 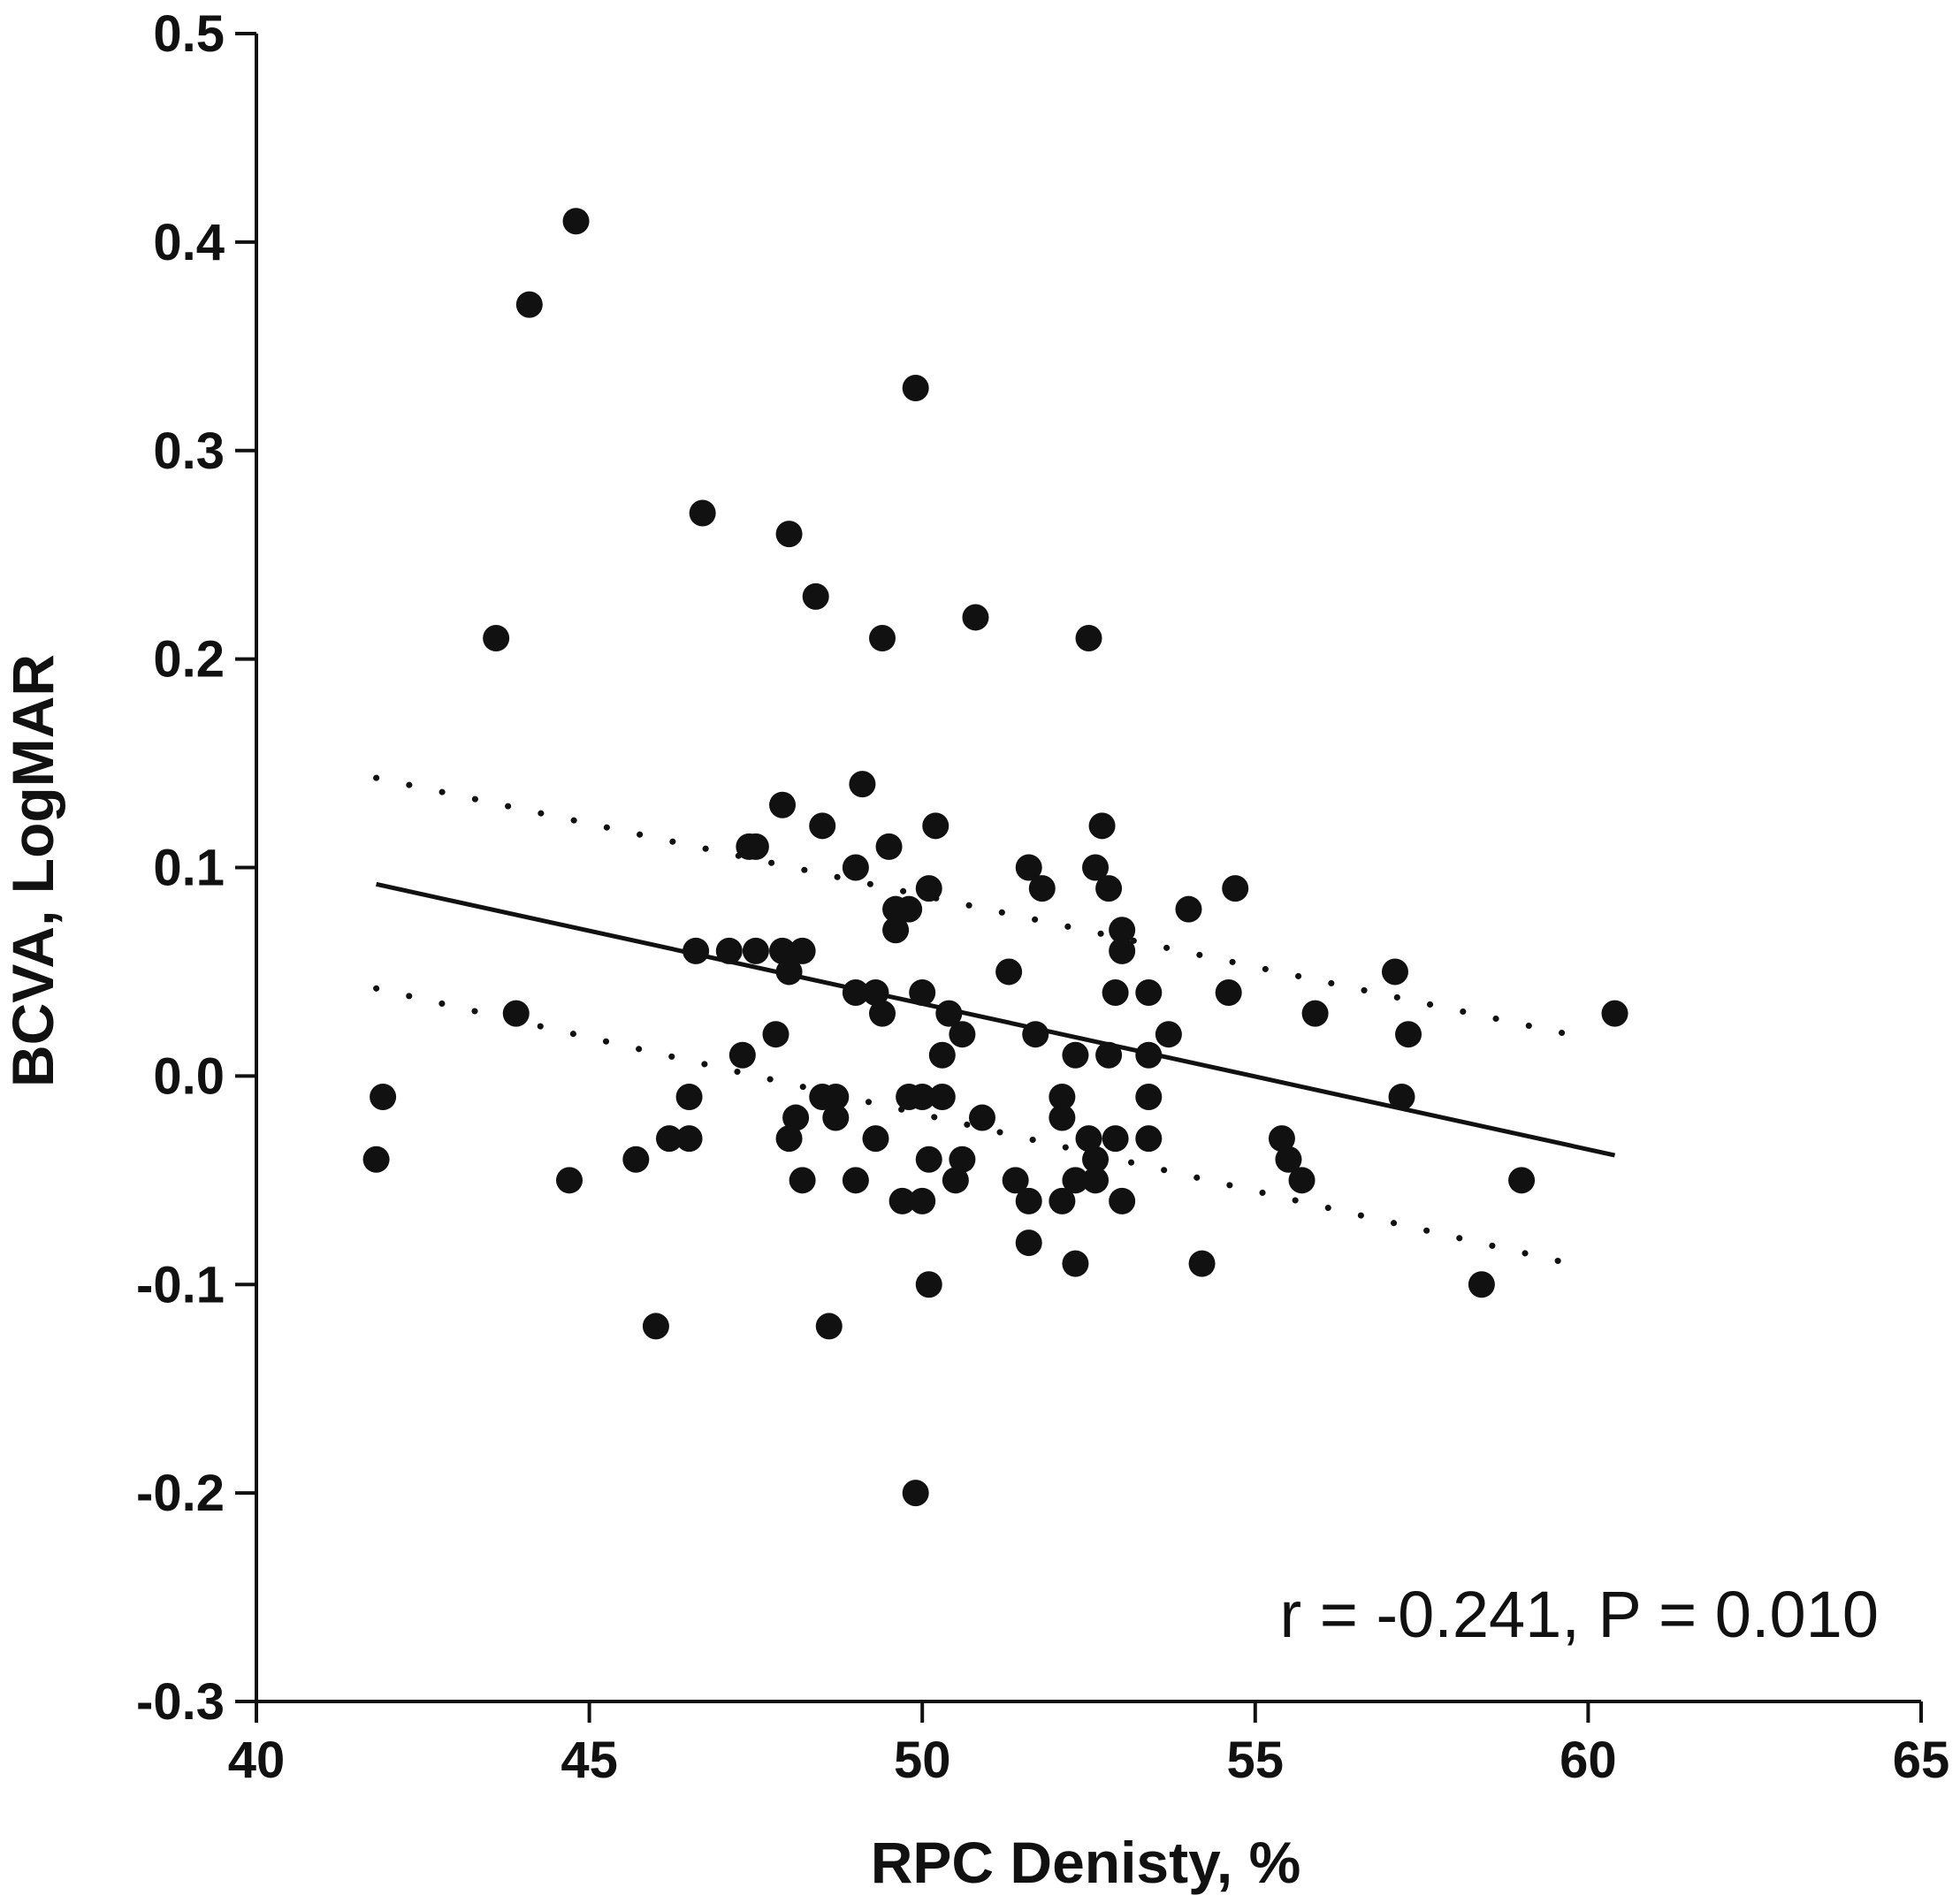 I want to click on regression-line, so click(x=996, y=1020).